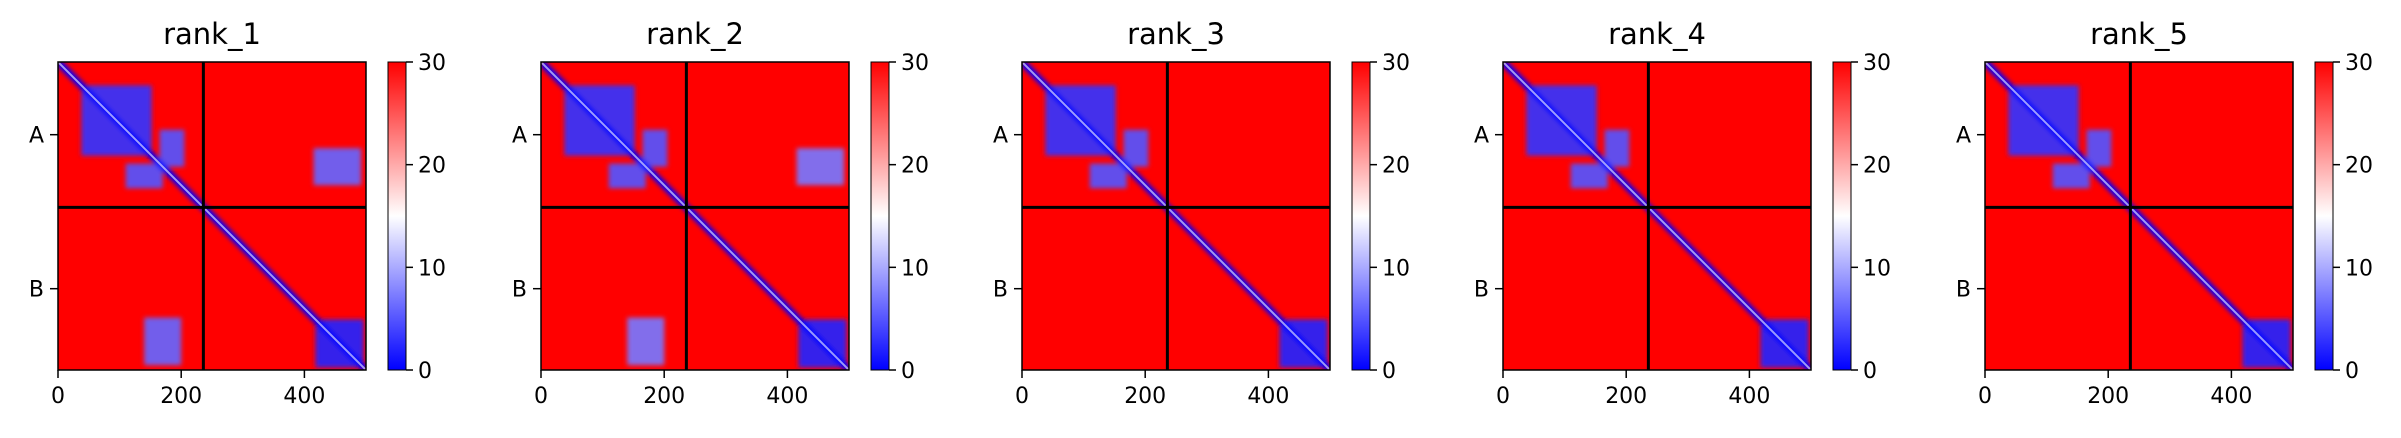 The image size is (2401, 438). I want to click on panel-title: rank_2, so click(695, 34).